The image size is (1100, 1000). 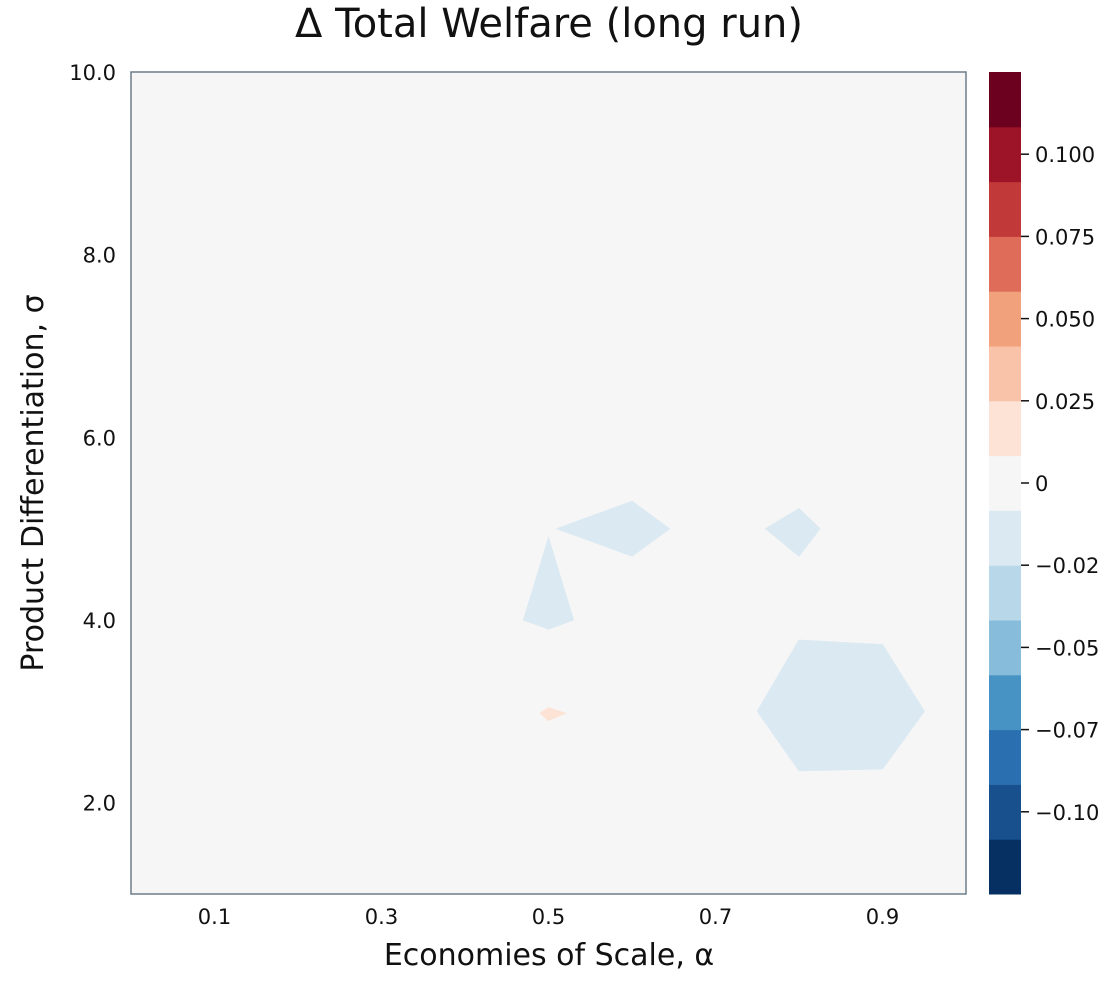 I want to click on y-tick-label: 6.0, so click(x=99, y=438).